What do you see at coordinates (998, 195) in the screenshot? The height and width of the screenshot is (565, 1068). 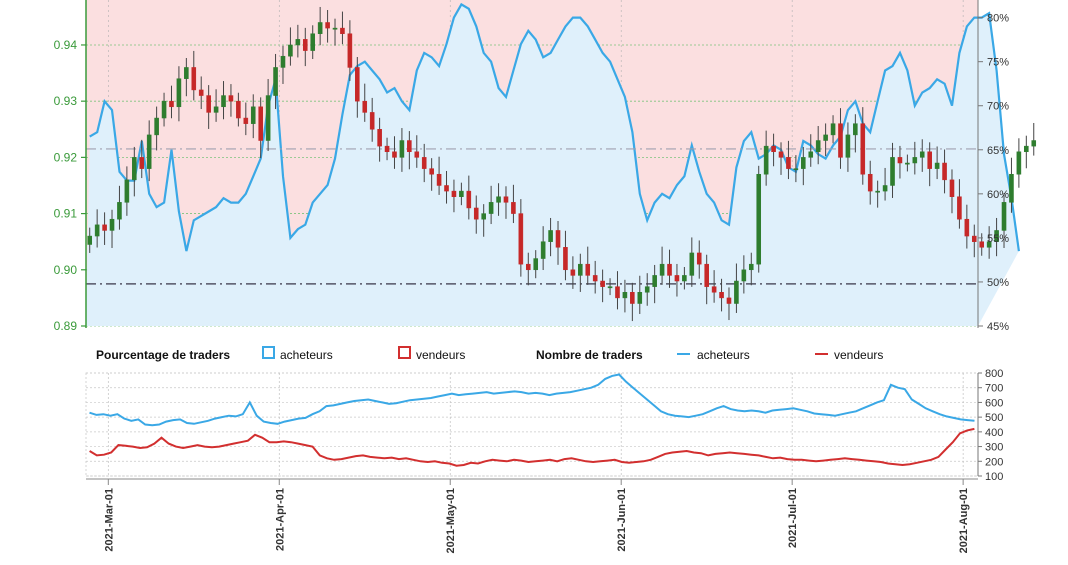 I see `right-tick-label: 60%` at bounding box center [998, 195].